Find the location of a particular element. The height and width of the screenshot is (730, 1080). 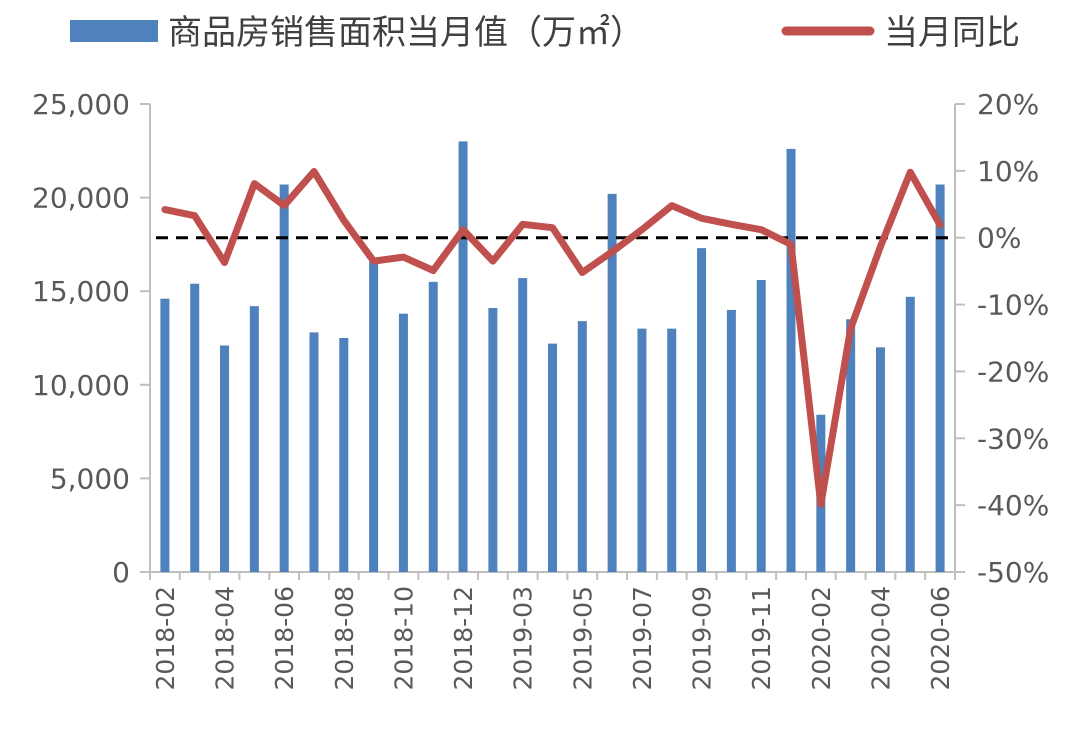

x-tick-label: 2018-02 is located at coordinates (165, 638).